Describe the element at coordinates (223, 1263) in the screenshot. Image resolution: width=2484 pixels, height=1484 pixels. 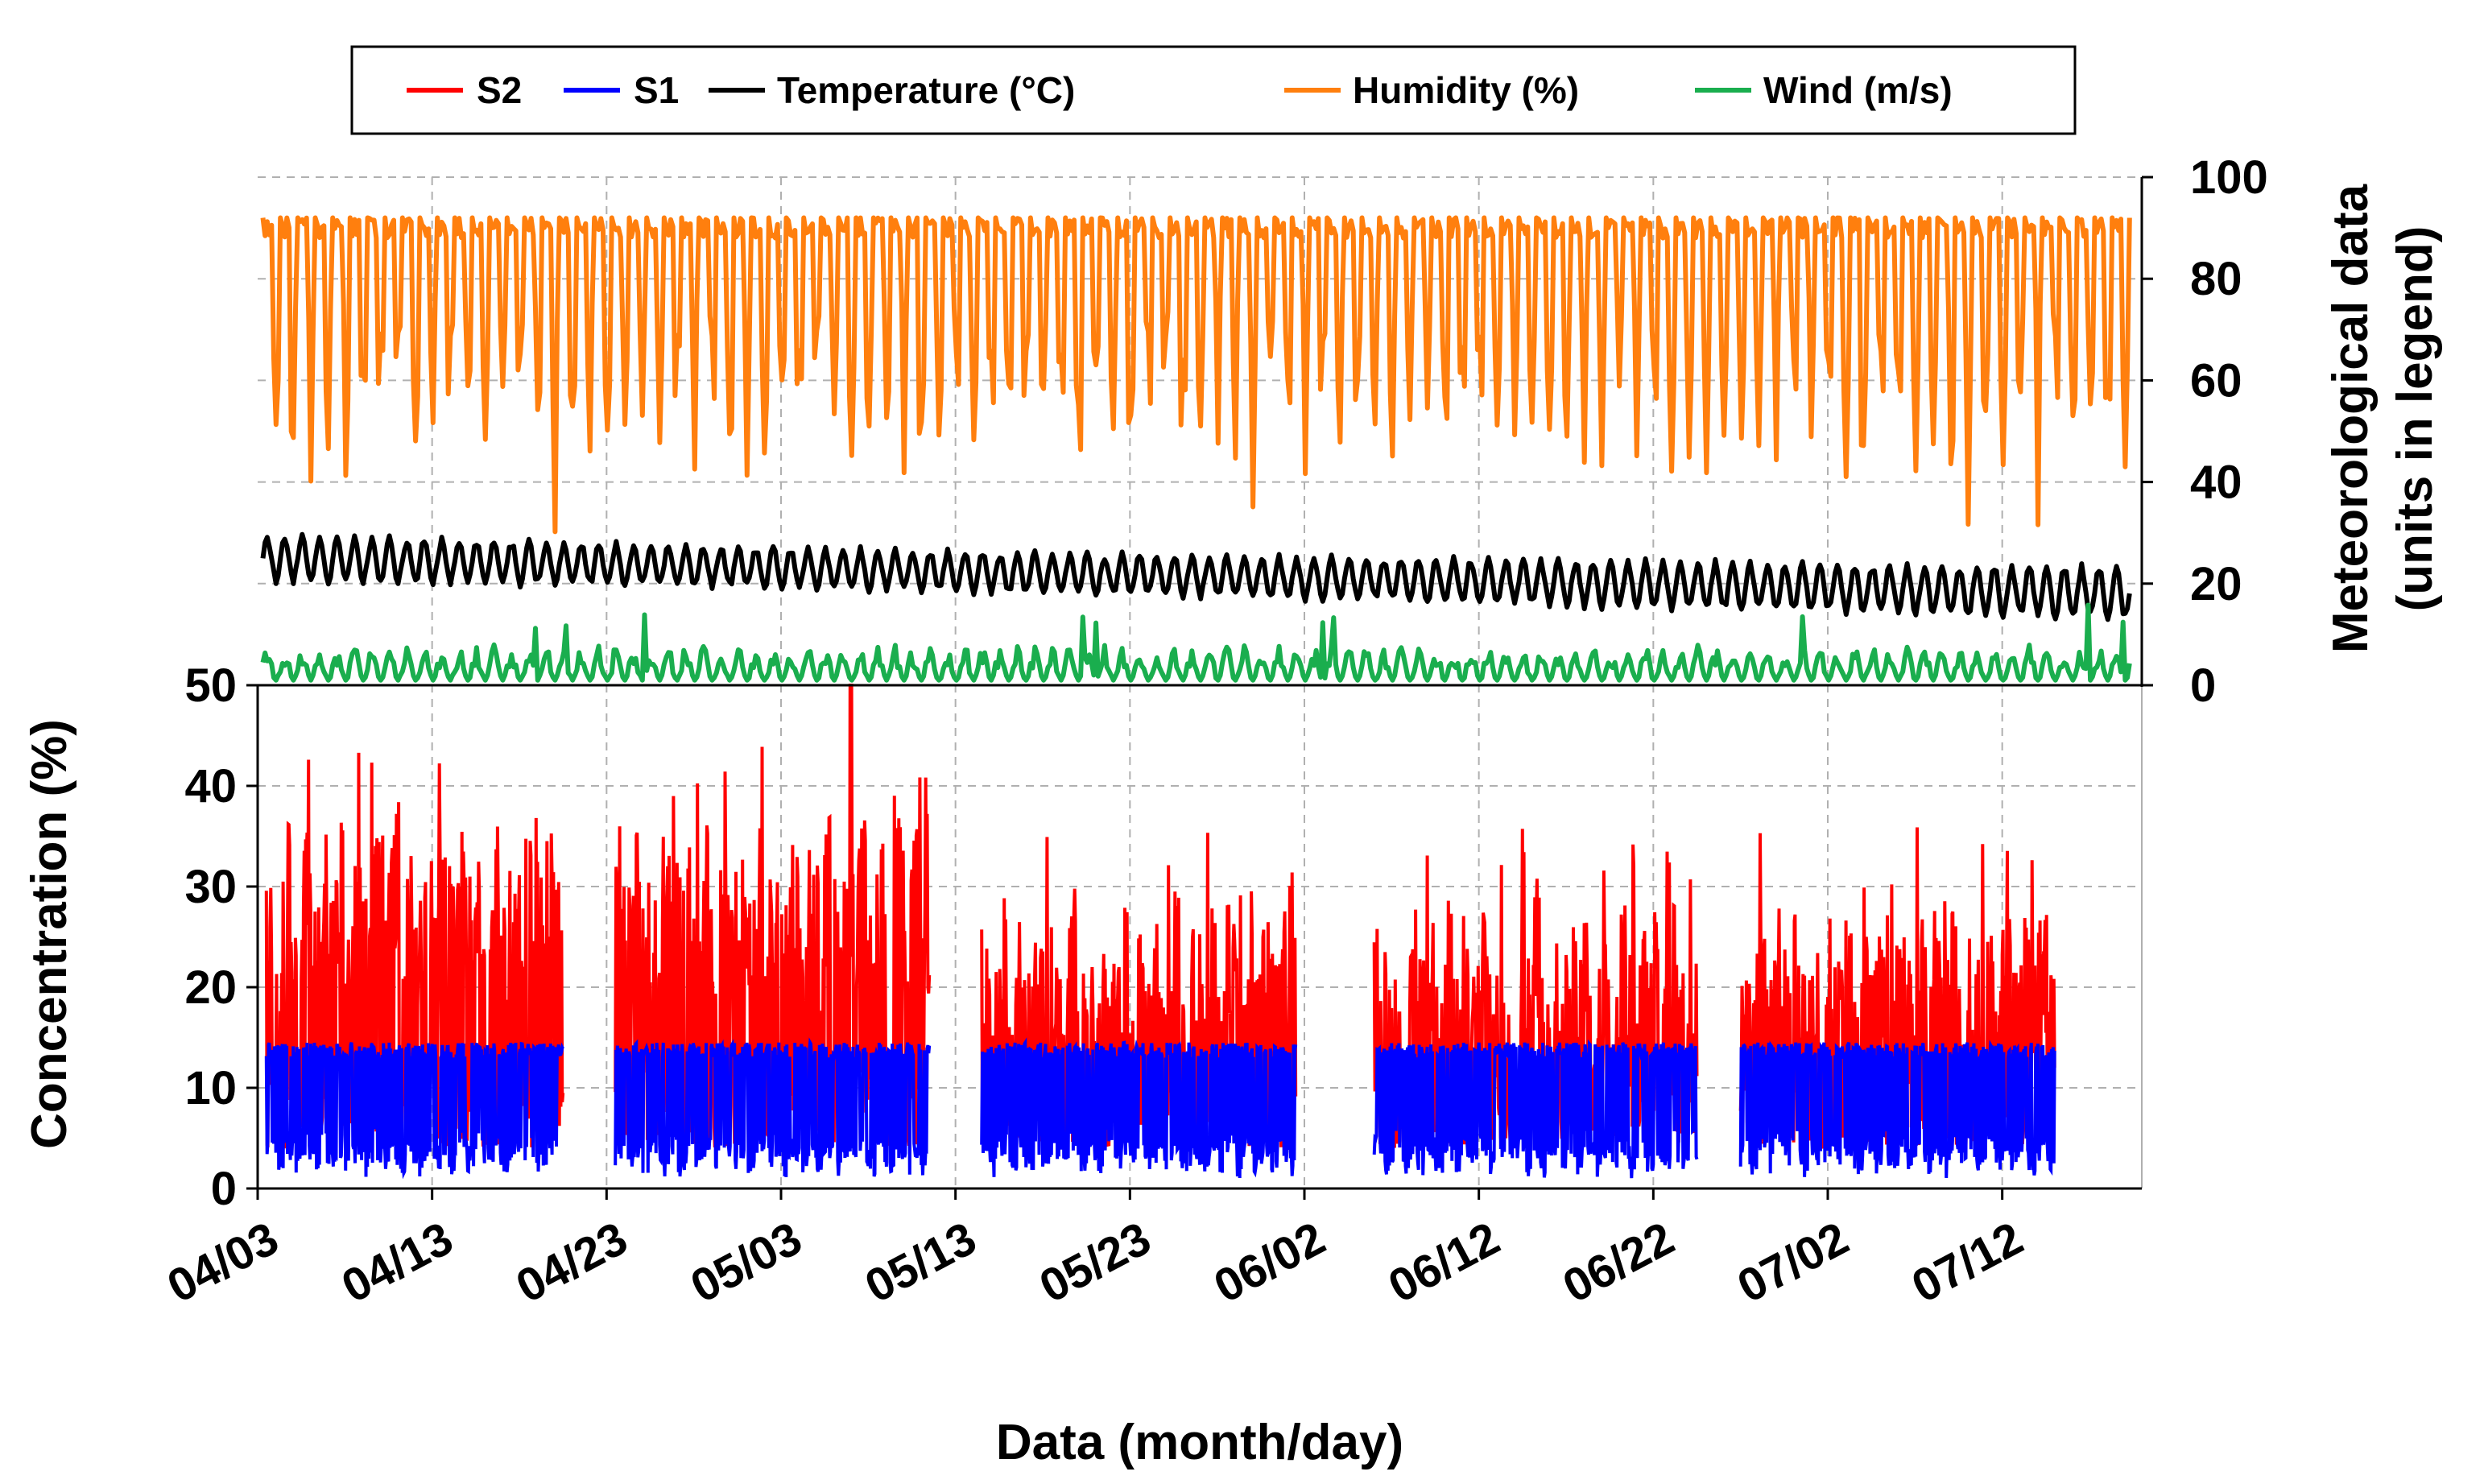
I see `x-tick-label: 04/03` at that location.